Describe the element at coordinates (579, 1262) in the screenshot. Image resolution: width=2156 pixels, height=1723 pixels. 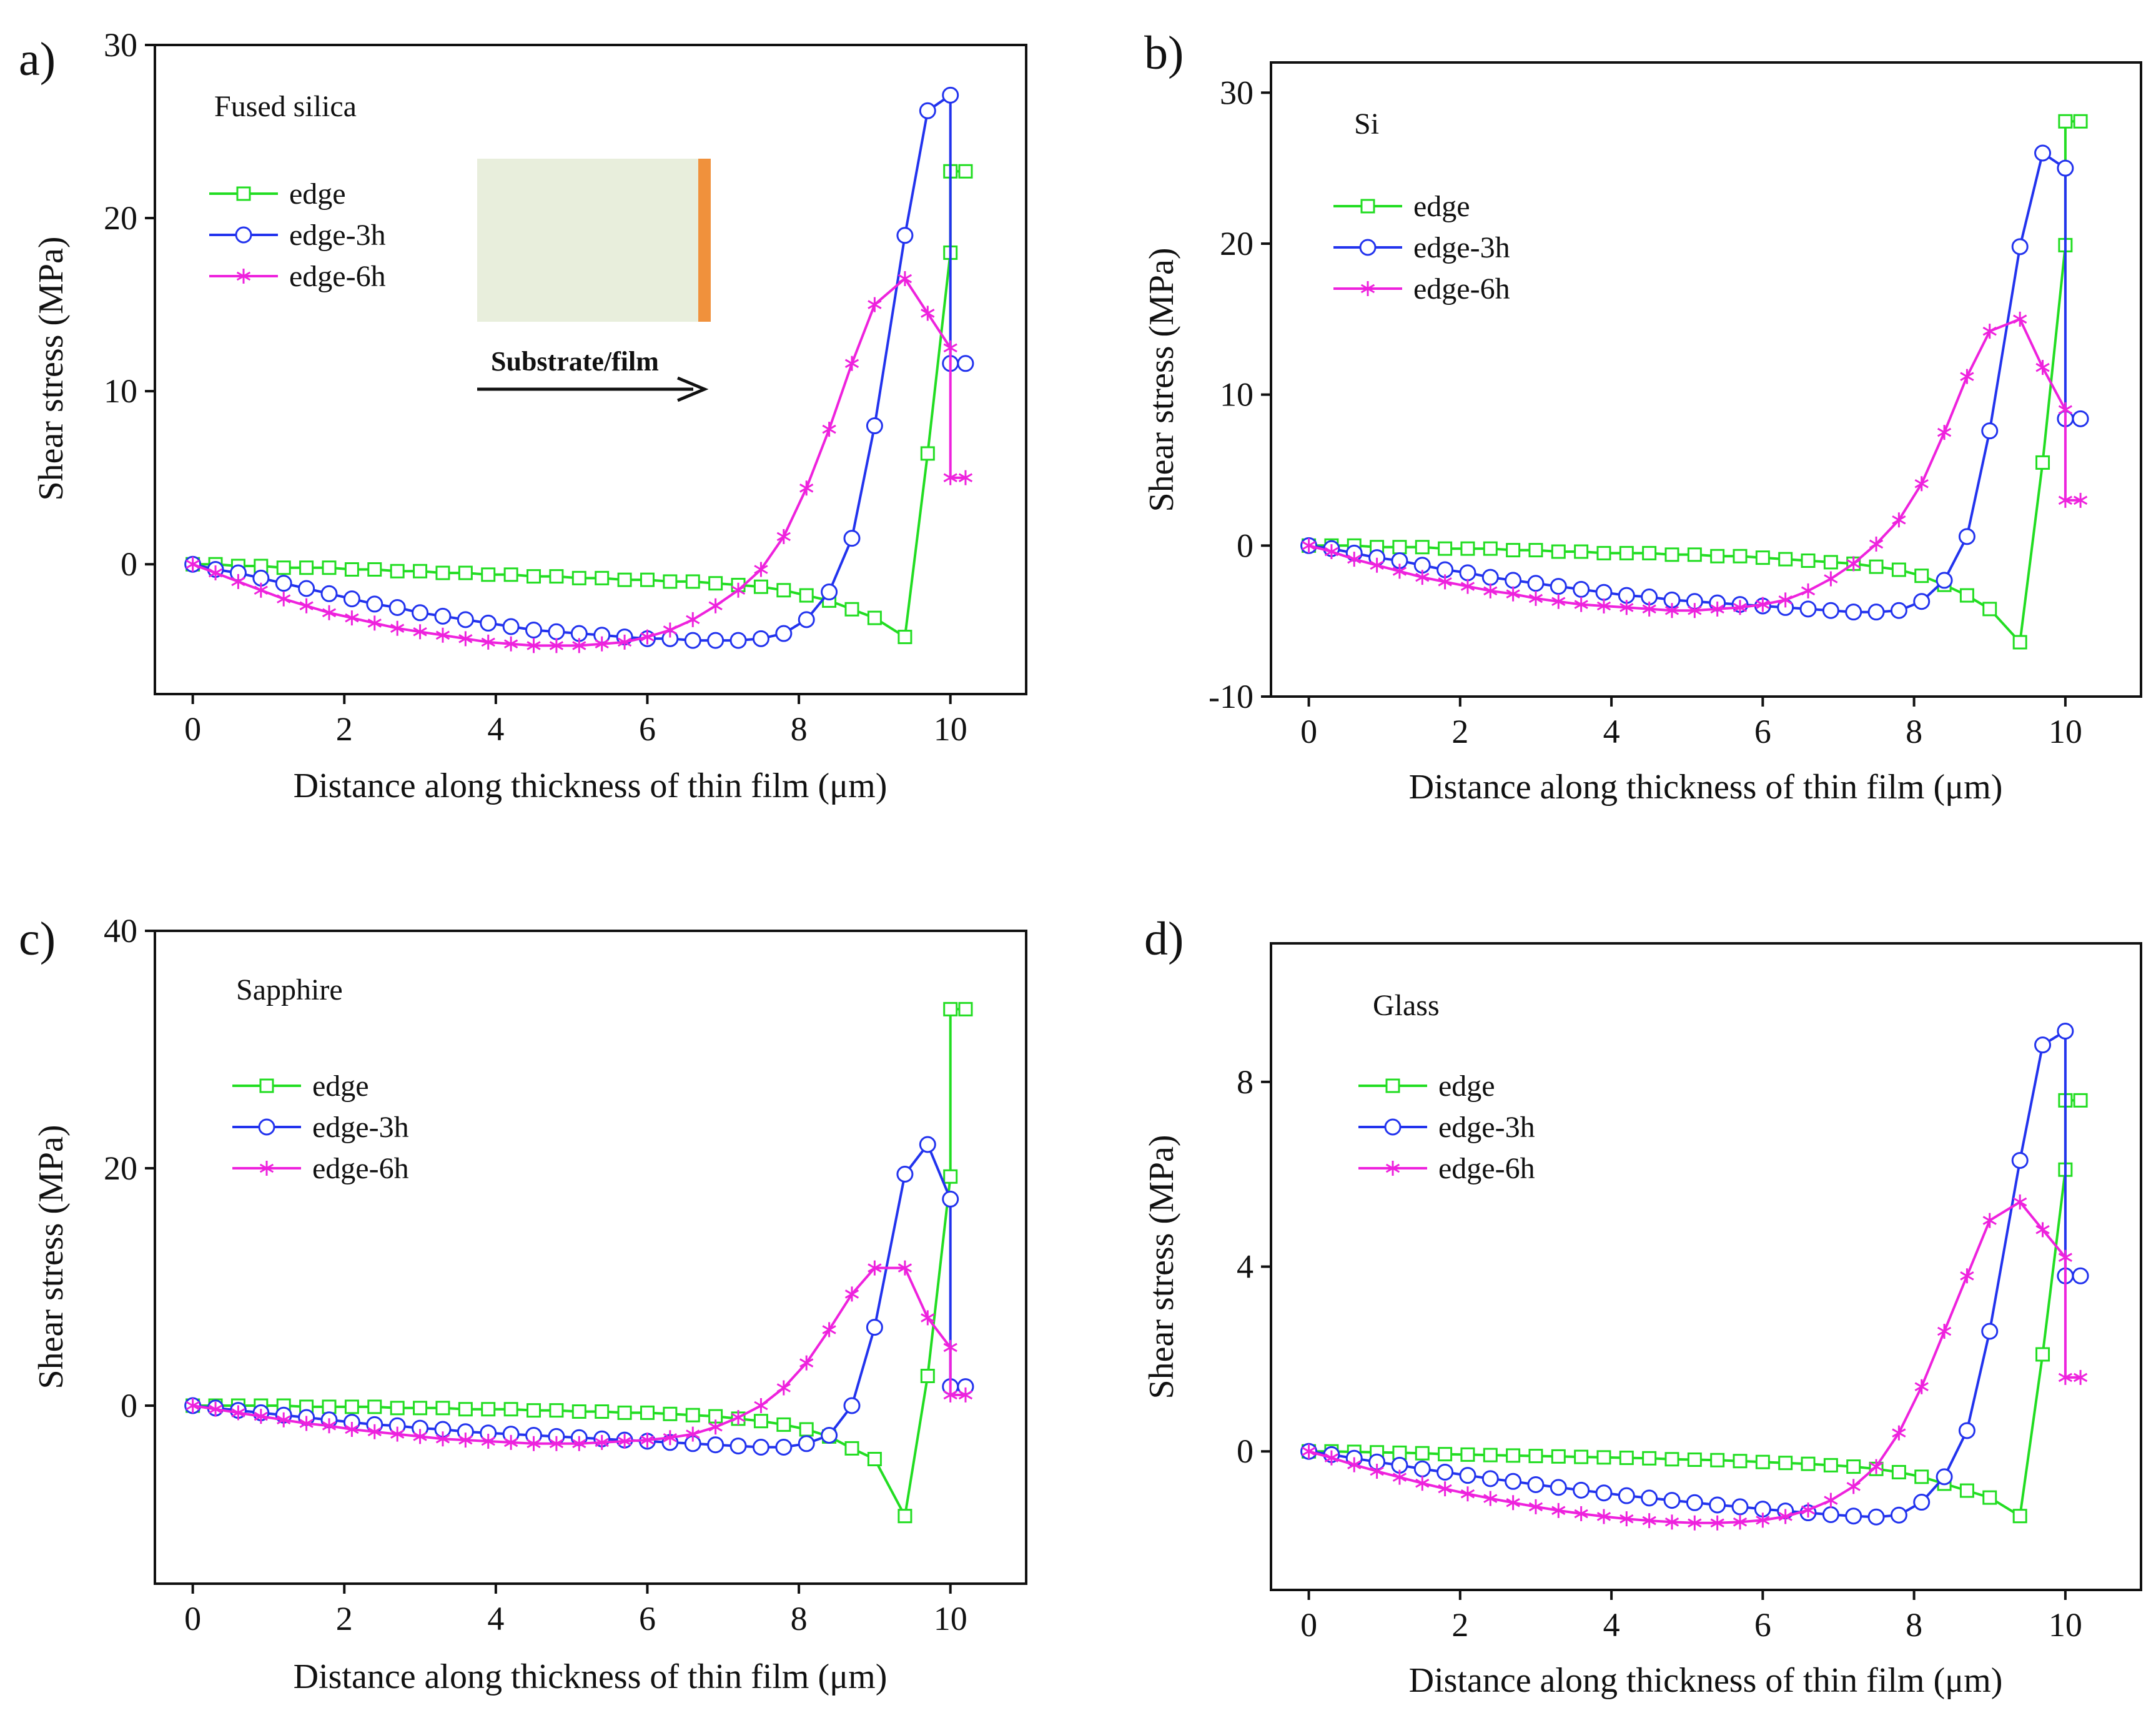
I see `series-layer` at that location.